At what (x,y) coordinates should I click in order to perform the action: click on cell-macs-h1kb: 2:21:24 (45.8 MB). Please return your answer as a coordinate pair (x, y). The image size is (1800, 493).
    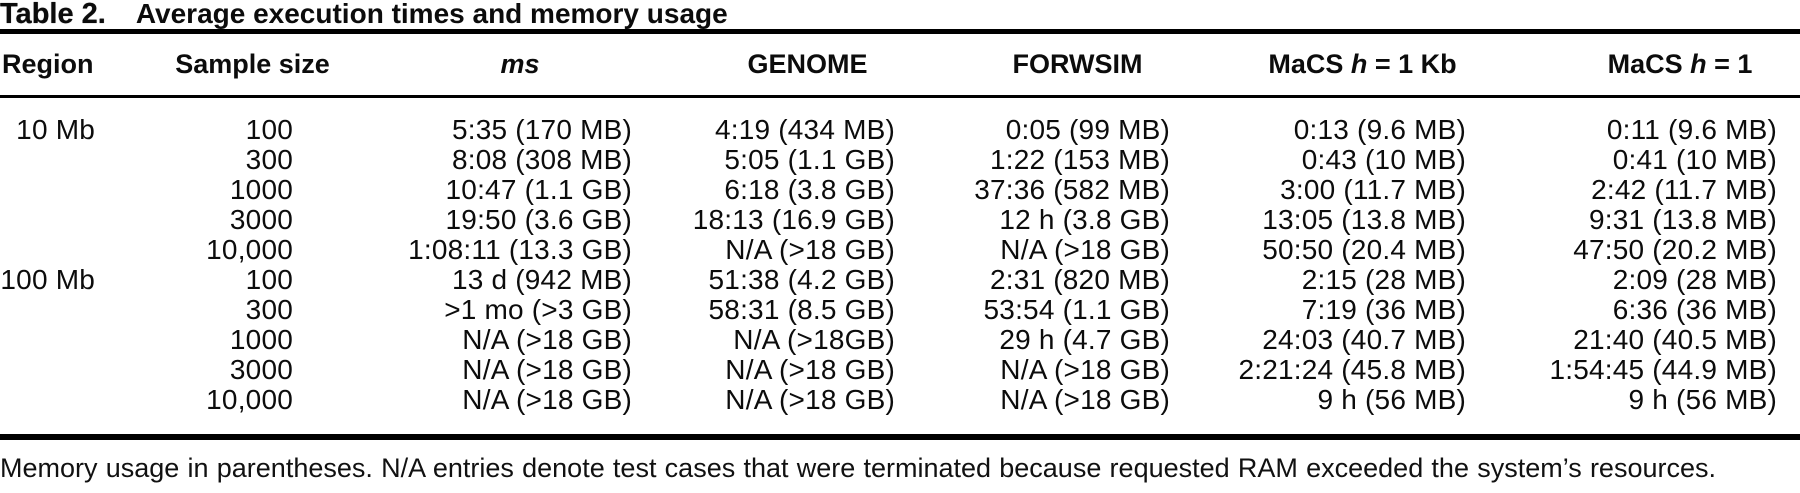
    Looking at the image, I should click on (1352, 369).